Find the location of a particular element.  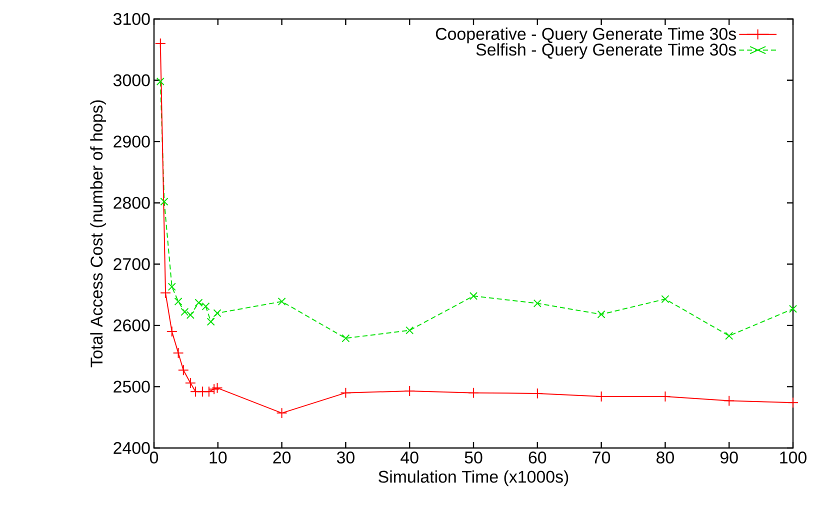

x-tick-label: 80 is located at coordinates (665, 458).